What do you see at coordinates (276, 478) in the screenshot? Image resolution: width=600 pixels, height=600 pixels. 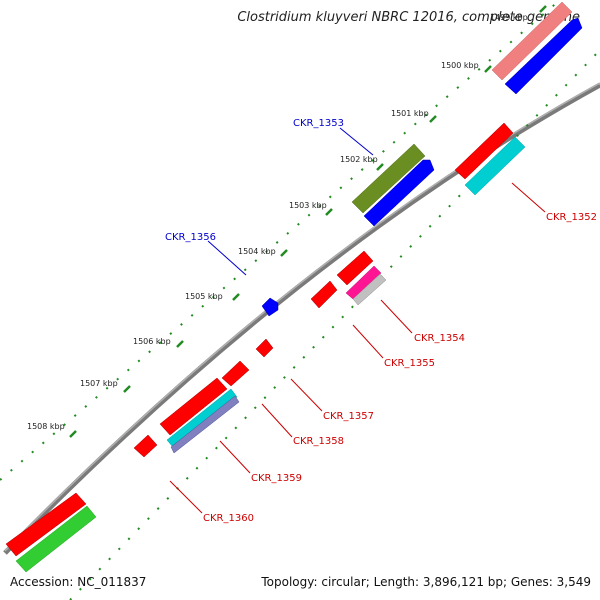 I see `gene-label: CKR_1359` at bounding box center [276, 478].